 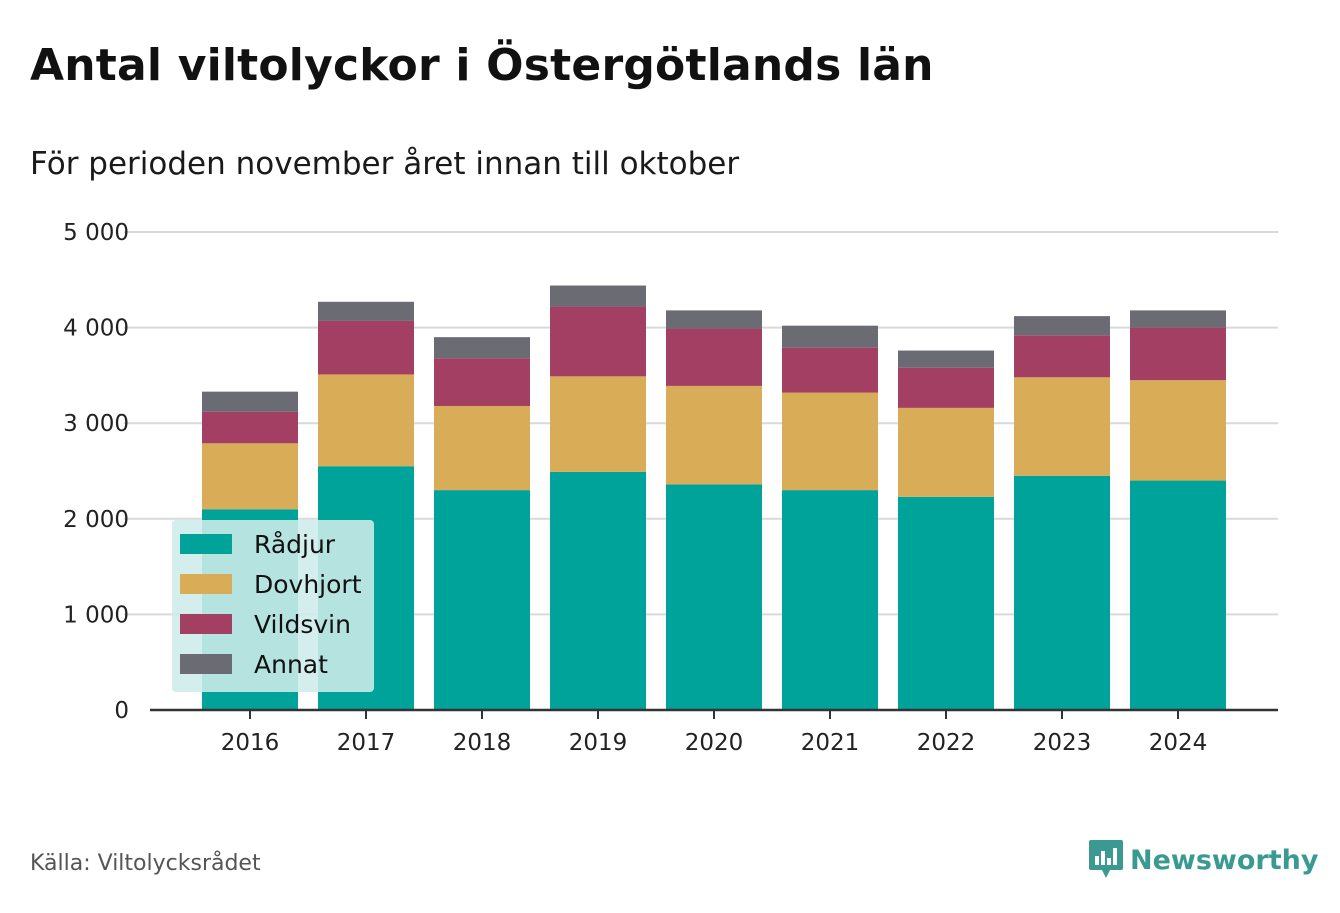 I want to click on brand-name: Newsworthy, so click(x=1224, y=860).